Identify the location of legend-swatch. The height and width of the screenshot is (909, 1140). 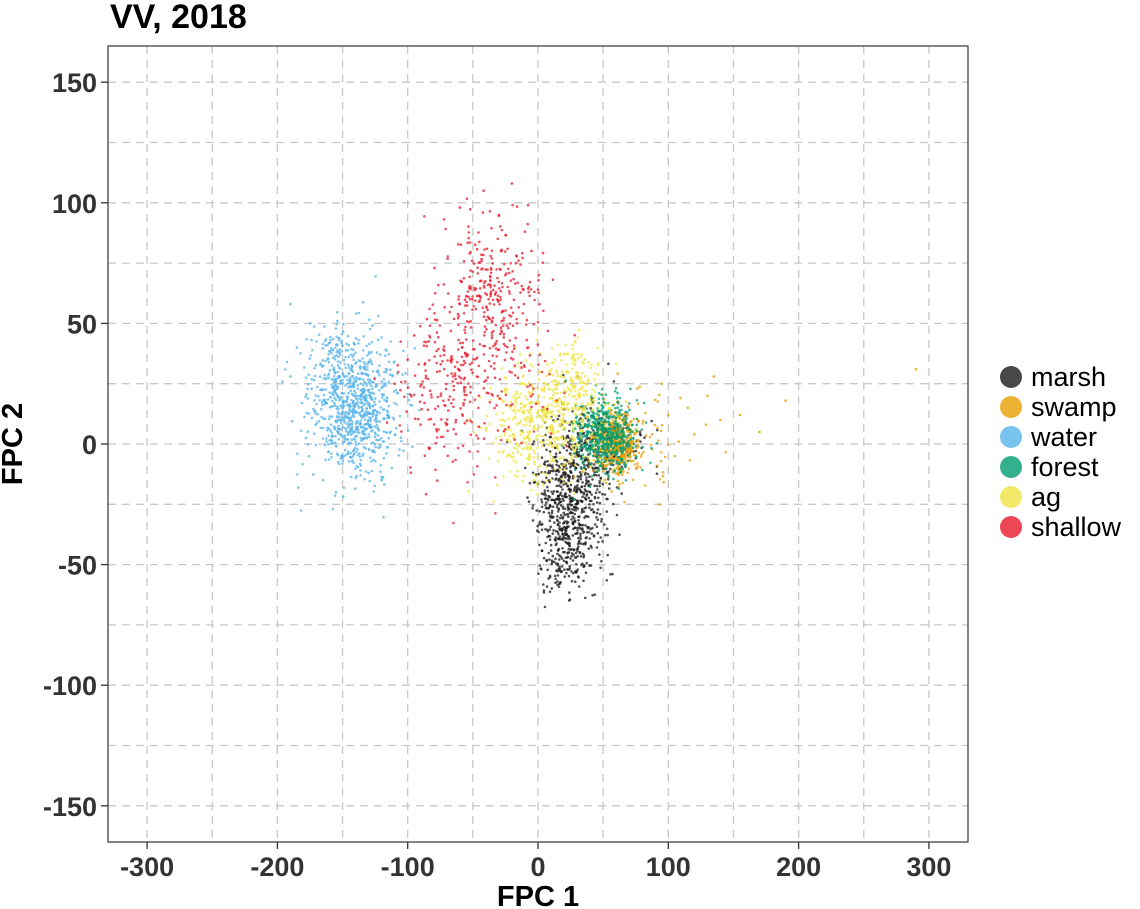
(1011, 527).